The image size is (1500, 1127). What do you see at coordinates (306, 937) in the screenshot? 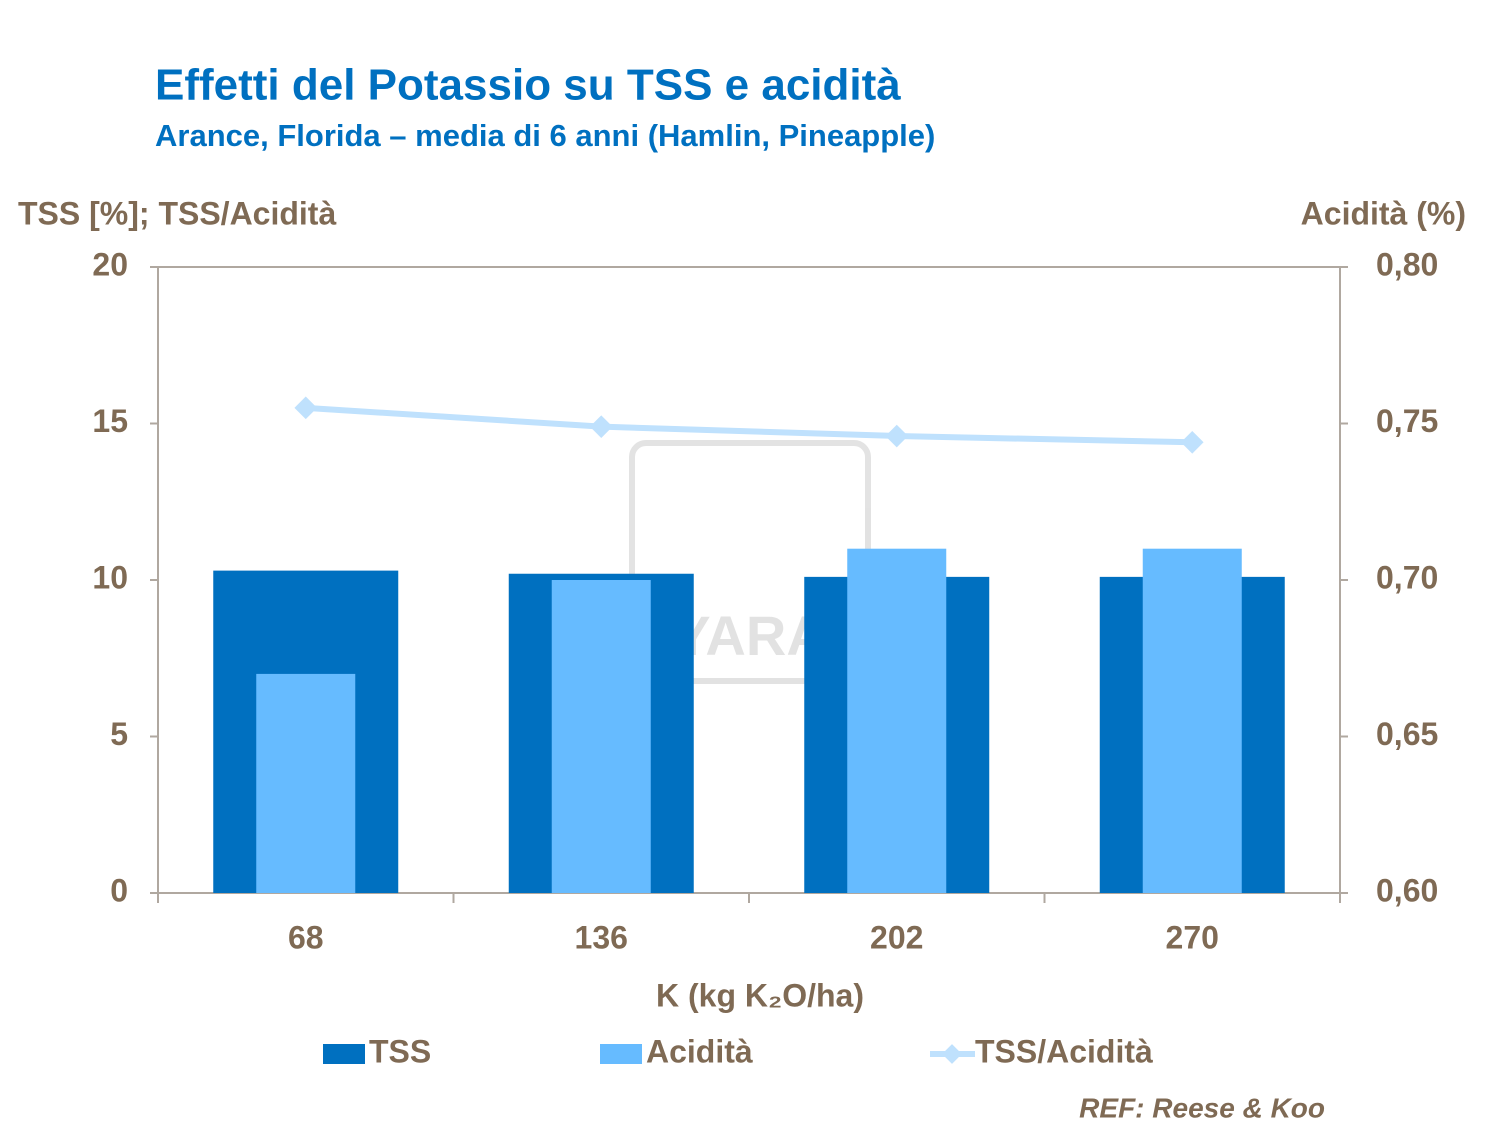
I see `x-tick-label: 68` at bounding box center [306, 937].